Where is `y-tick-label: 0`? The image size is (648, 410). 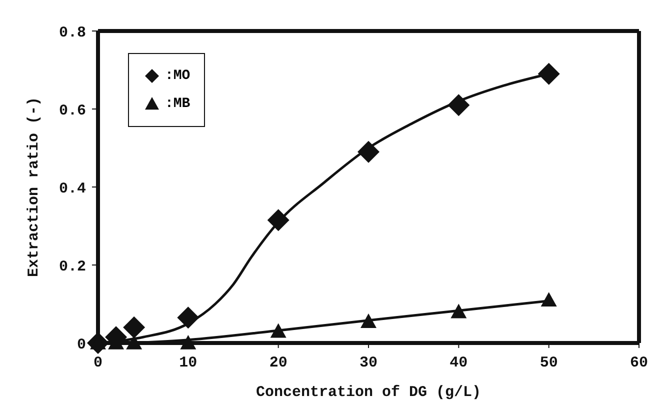
y-tick-label: 0 is located at coordinates (81, 345).